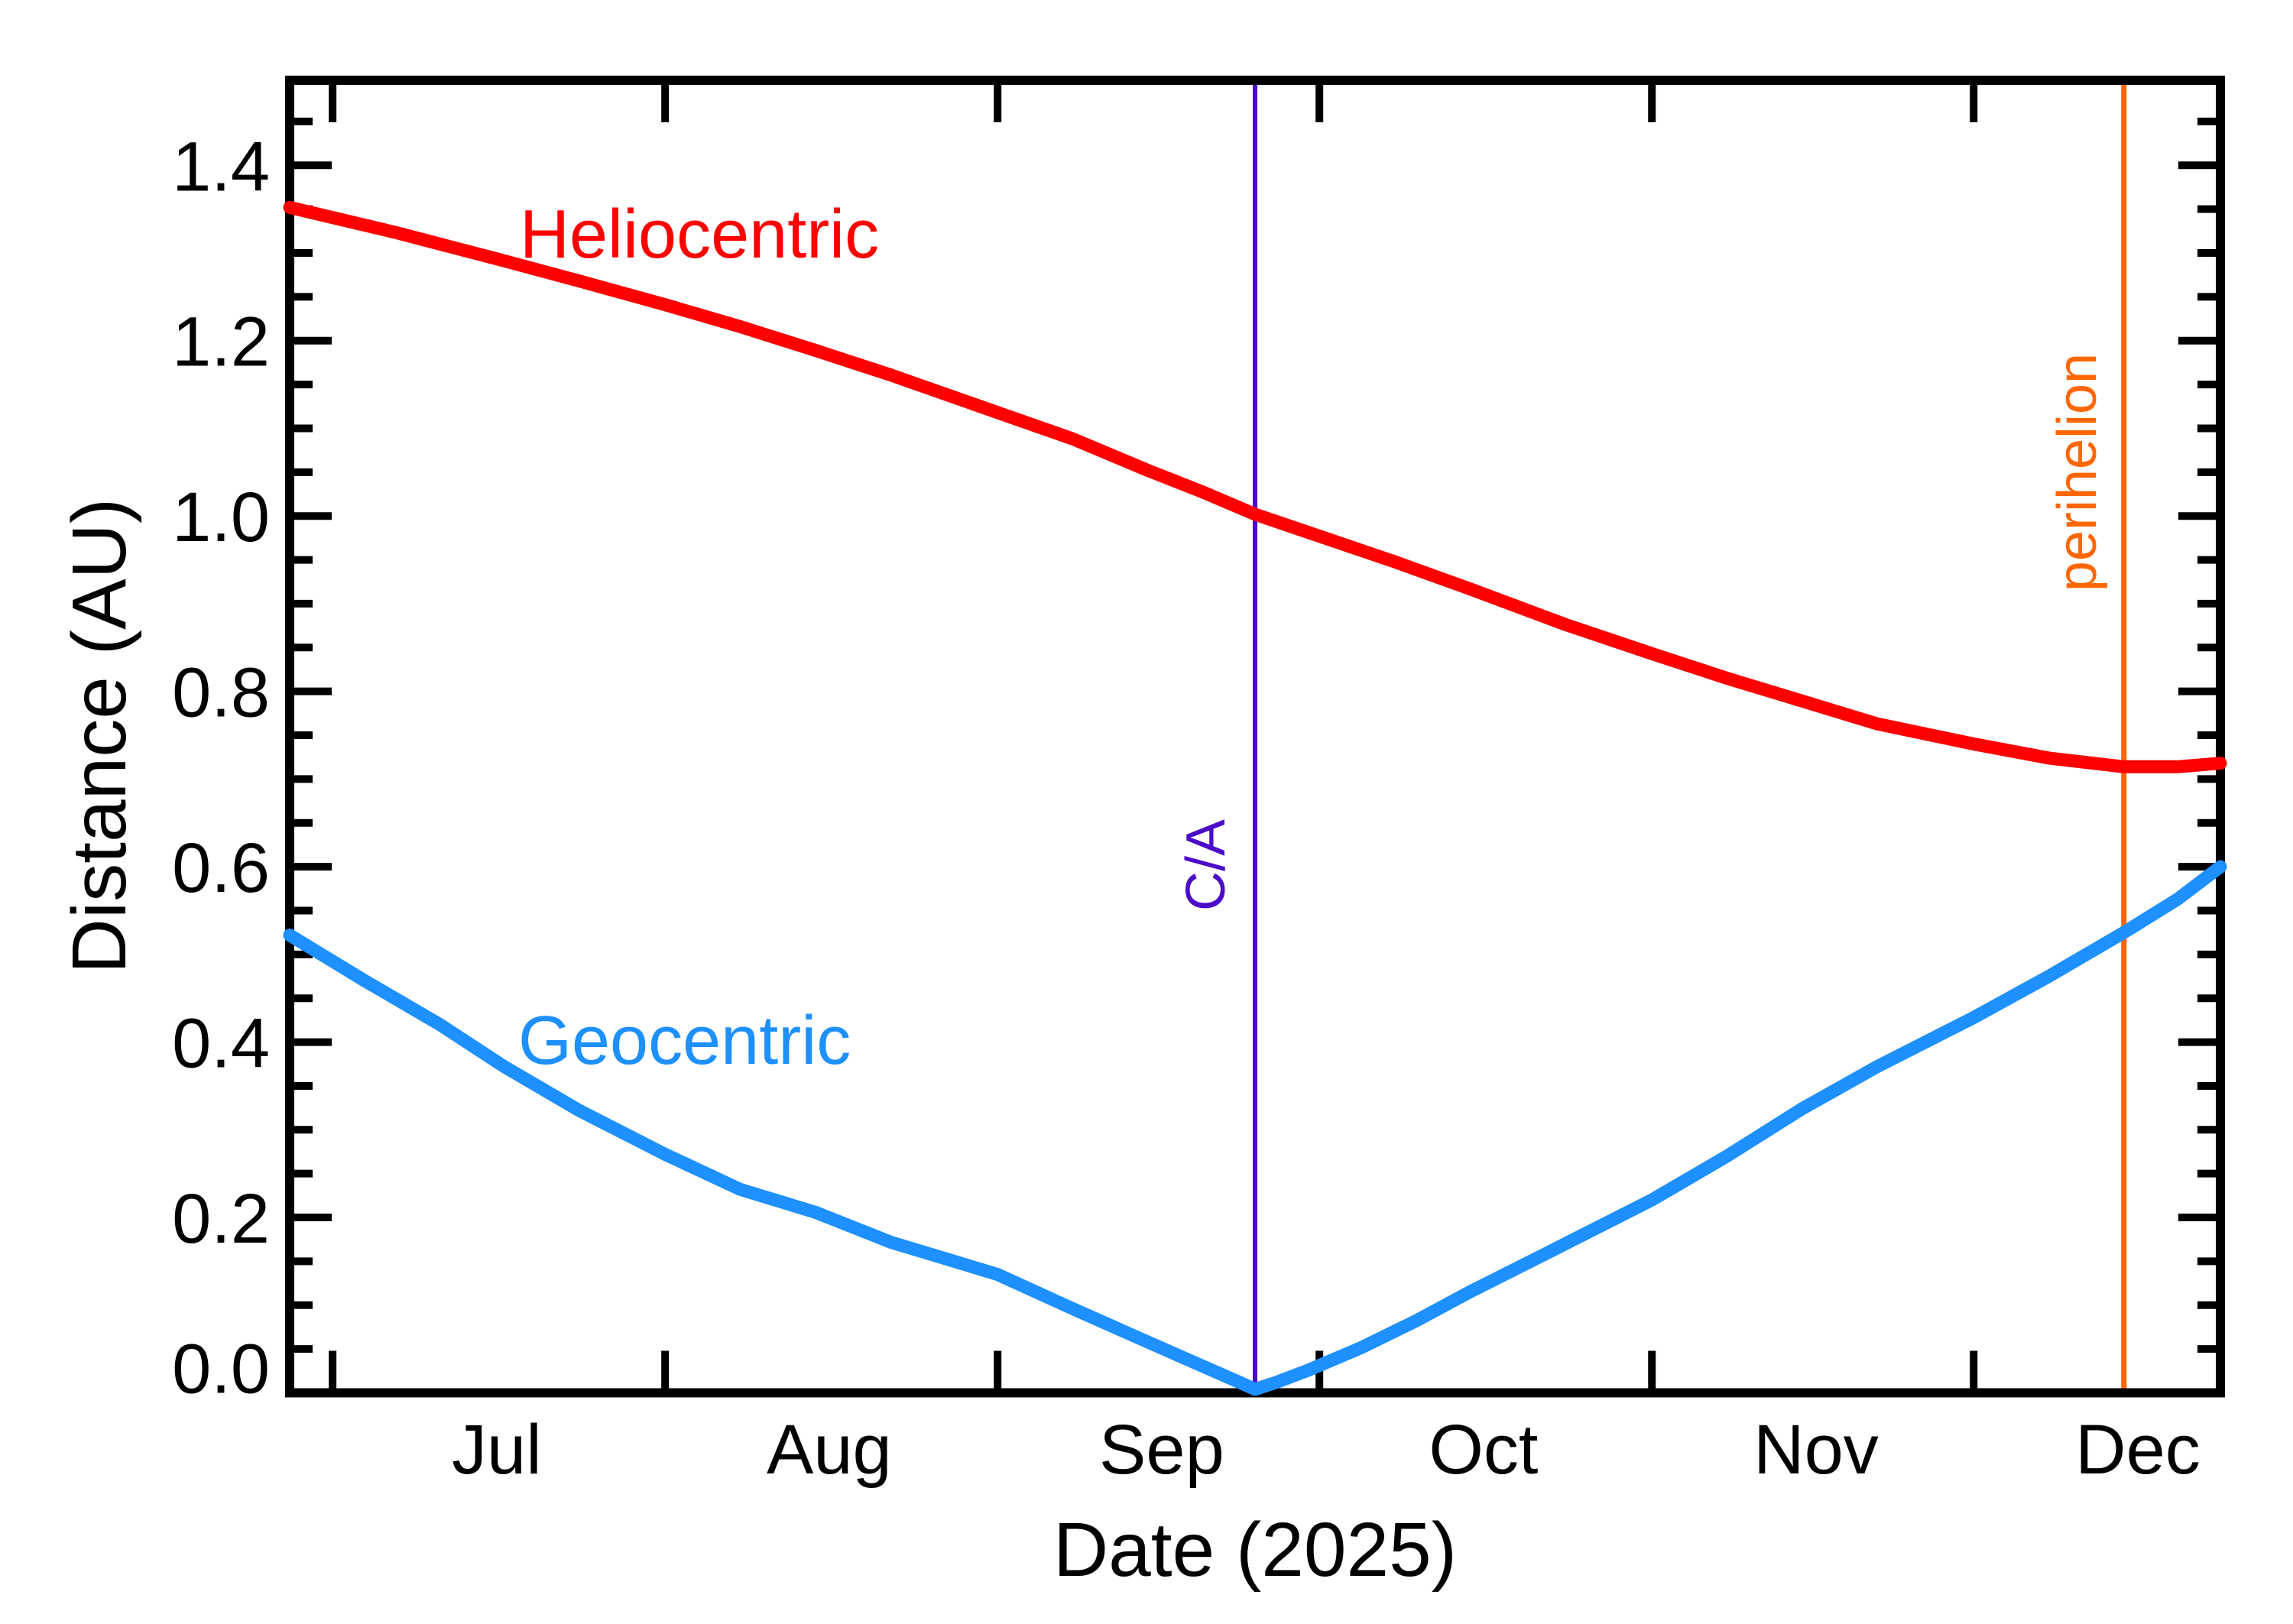 The height and width of the screenshot is (1624, 2293). Describe the element at coordinates (221, 693) in the screenshot. I see `y-tick-label: 0.8` at that location.